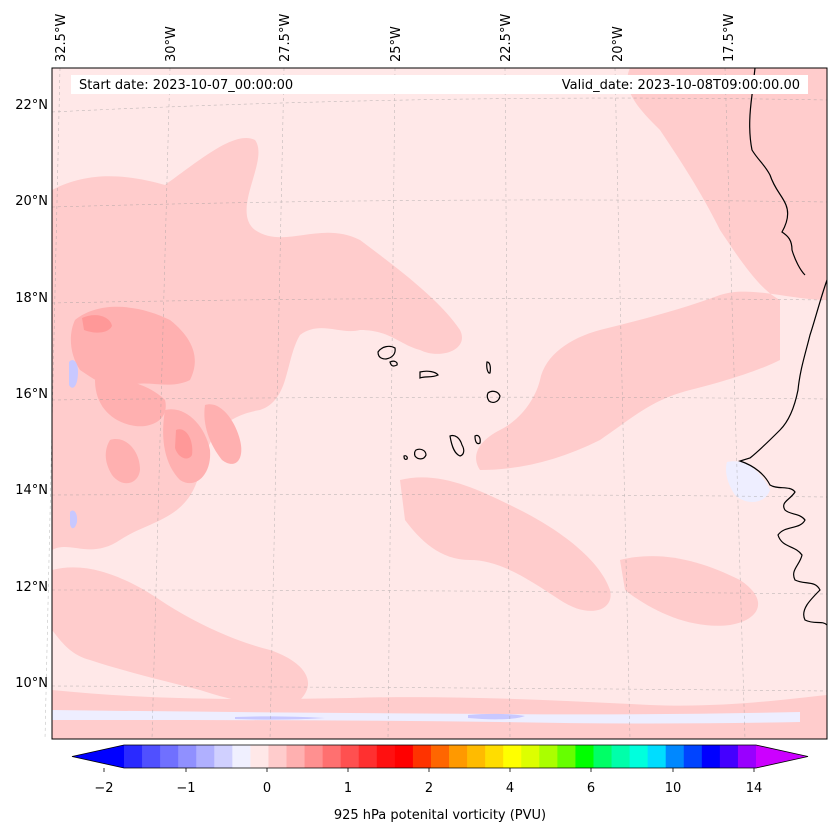 The width and height of the screenshot is (837, 836). What do you see at coordinates (348, 788) in the screenshot?
I see `colorbar-tick-label: 1` at bounding box center [348, 788].